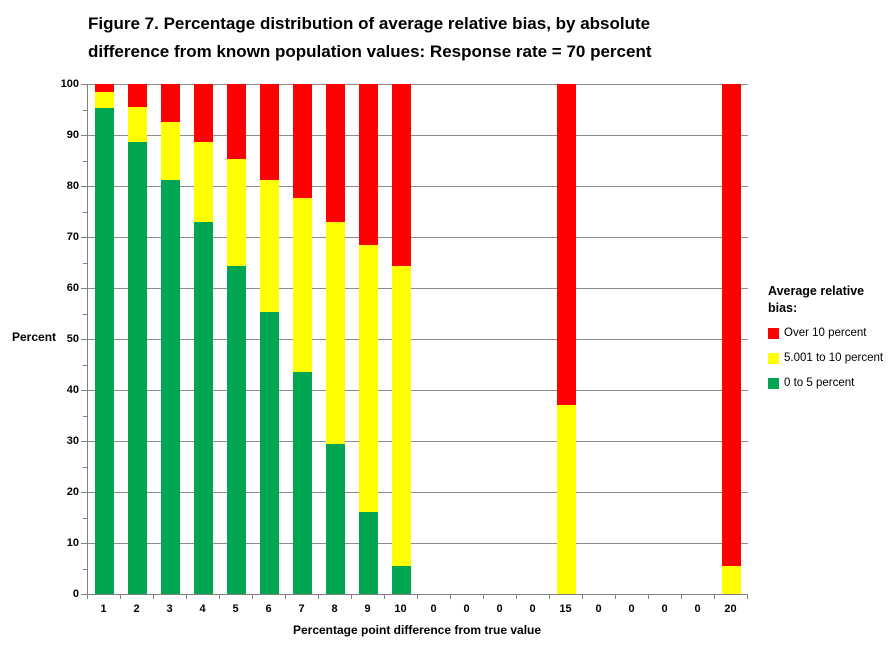 This screenshot has height=649, width=894. I want to click on legend-title-line2: bias:, so click(783, 308).